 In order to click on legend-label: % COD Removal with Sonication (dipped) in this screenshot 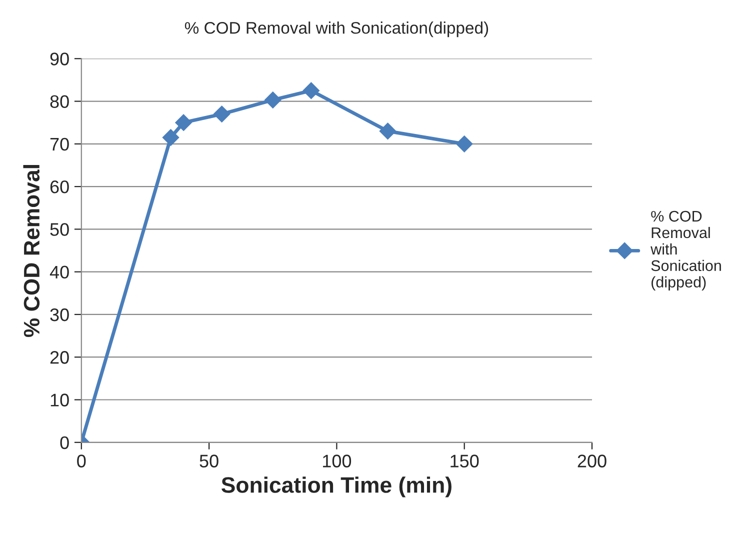, I will do `click(685, 250)`.